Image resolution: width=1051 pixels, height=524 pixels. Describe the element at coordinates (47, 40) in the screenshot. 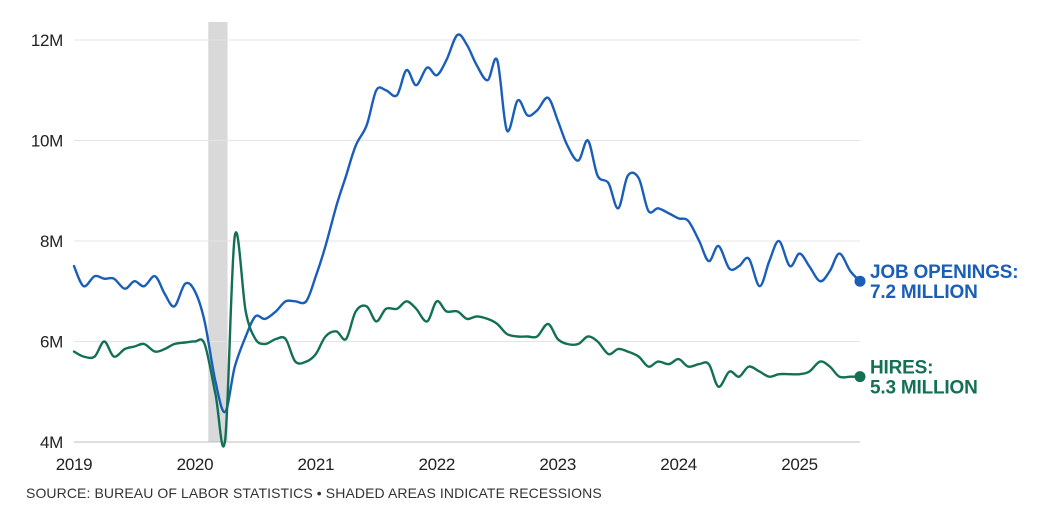

I see `y-tick-label: 12M` at that location.